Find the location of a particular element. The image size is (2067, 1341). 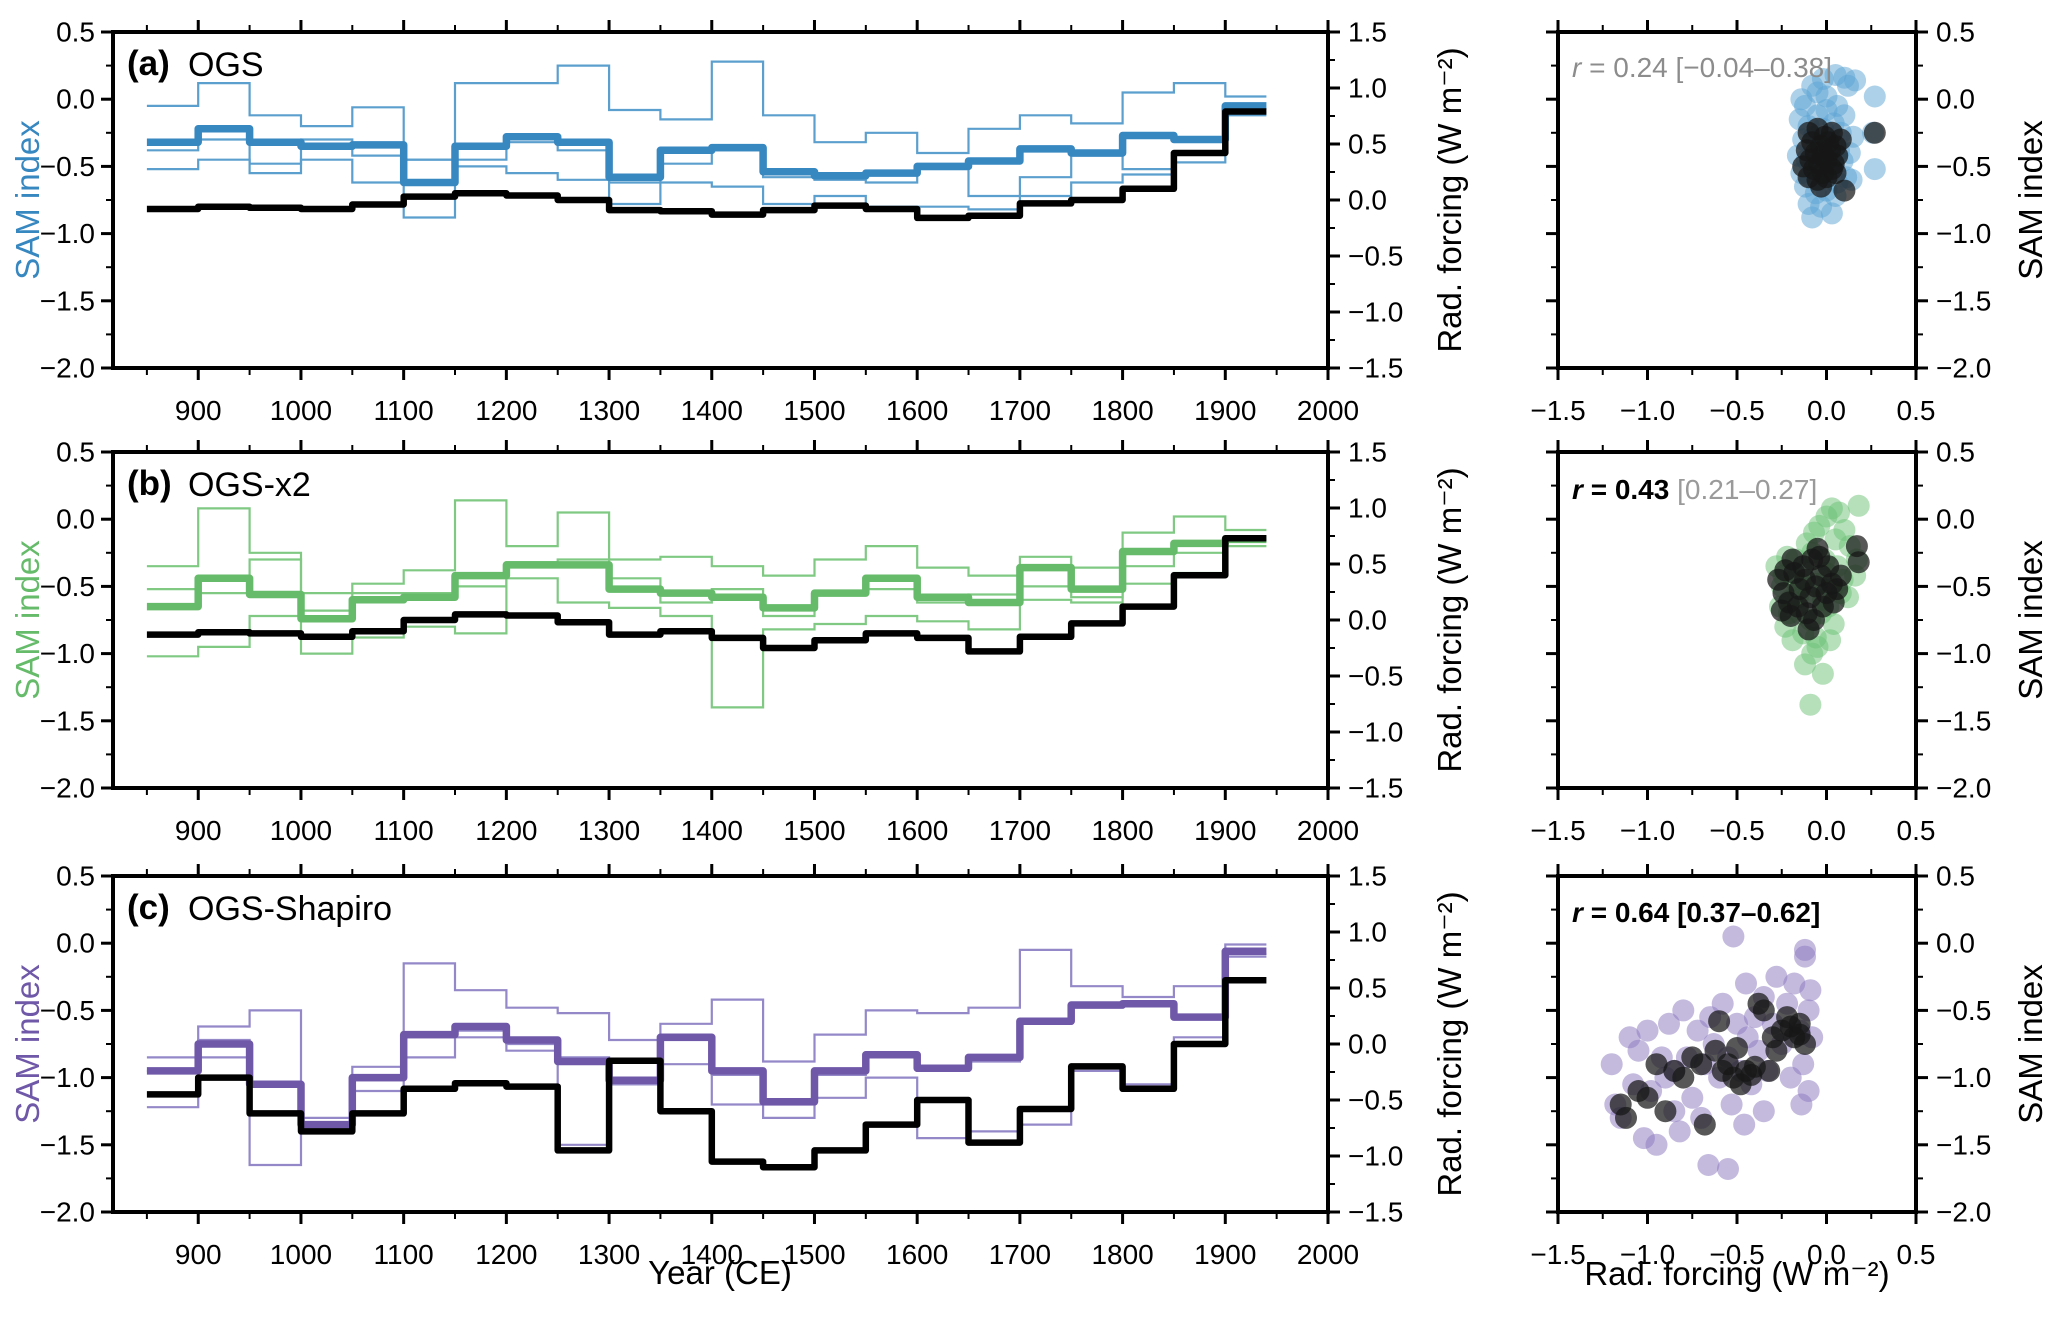

sam-axis-label-a: SAM index is located at coordinates (27, 200).